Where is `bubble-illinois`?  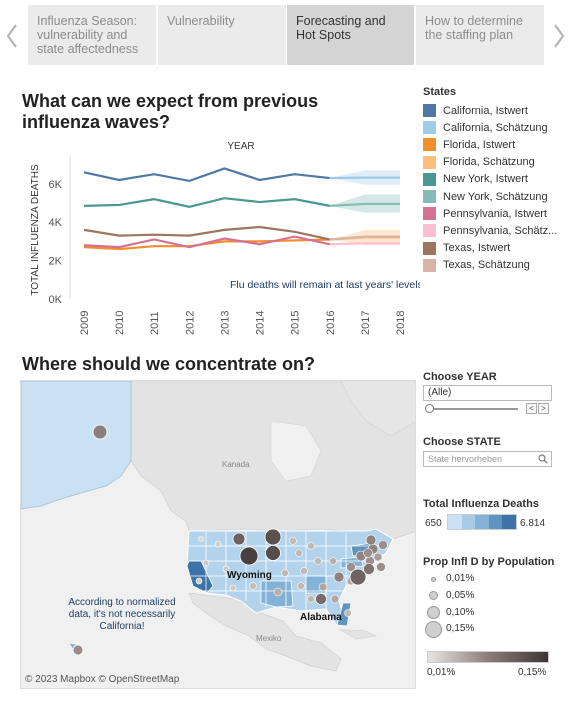 bubble-illinois is located at coordinates (318, 561).